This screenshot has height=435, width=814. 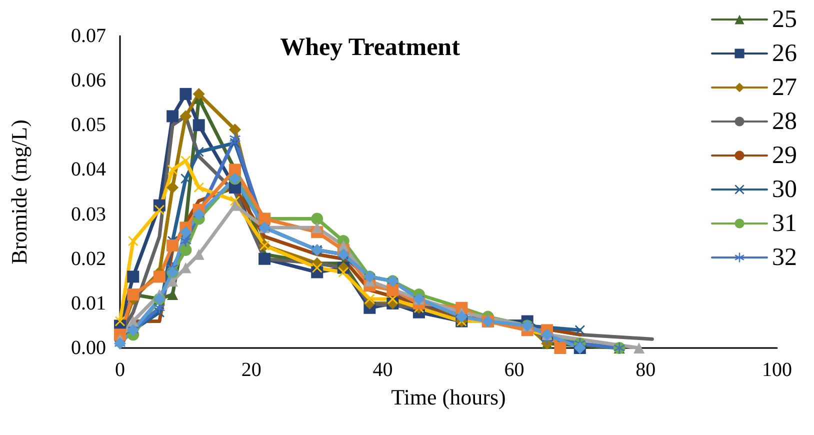 What do you see at coordinates (370, 47) in the screenshot?
I see `chart-title: Whey Treatment` at bounding box center [370, 47].